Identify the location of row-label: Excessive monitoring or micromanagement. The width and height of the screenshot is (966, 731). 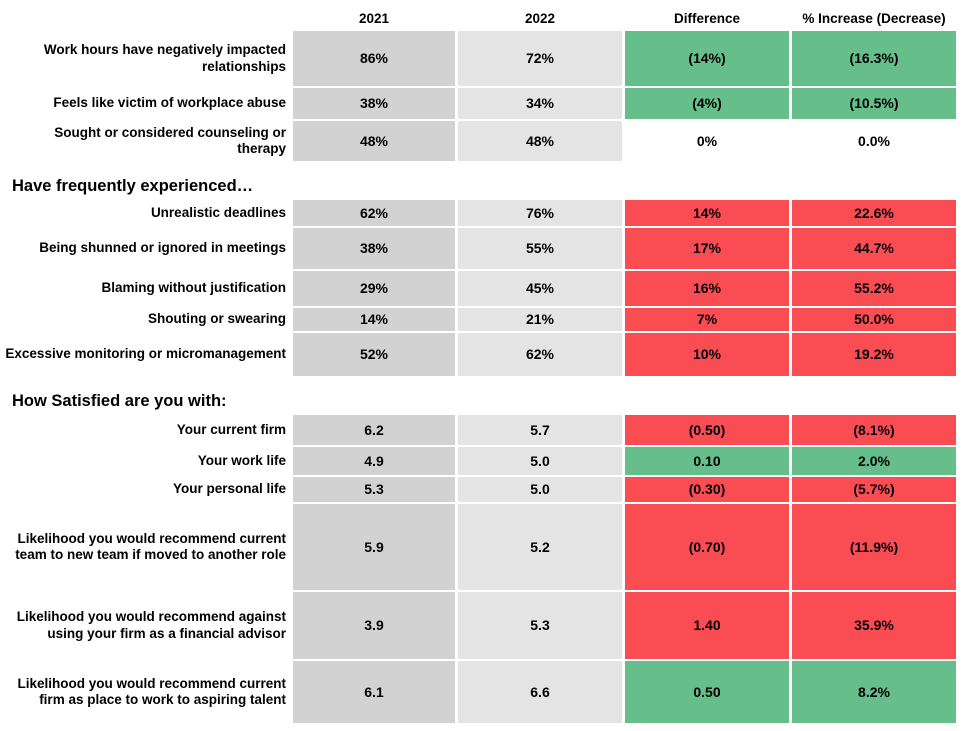
(145, 354).